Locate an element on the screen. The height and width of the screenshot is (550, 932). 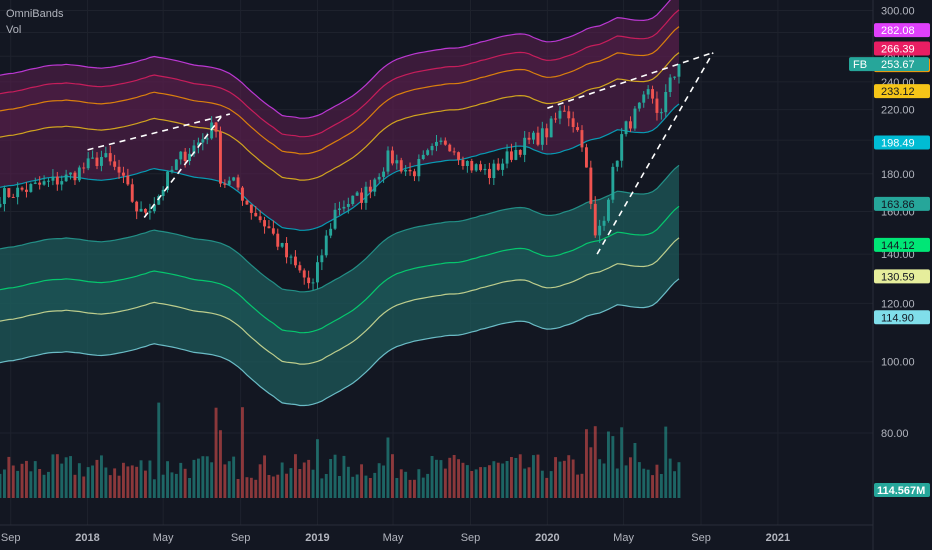
price-tick-label: 300.00 is located at coordinates (898, 11).